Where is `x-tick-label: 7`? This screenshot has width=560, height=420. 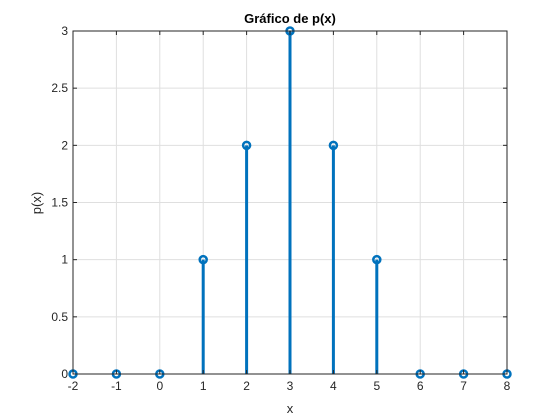
x-tick-label: 7 is located at coordinates (463, 386).